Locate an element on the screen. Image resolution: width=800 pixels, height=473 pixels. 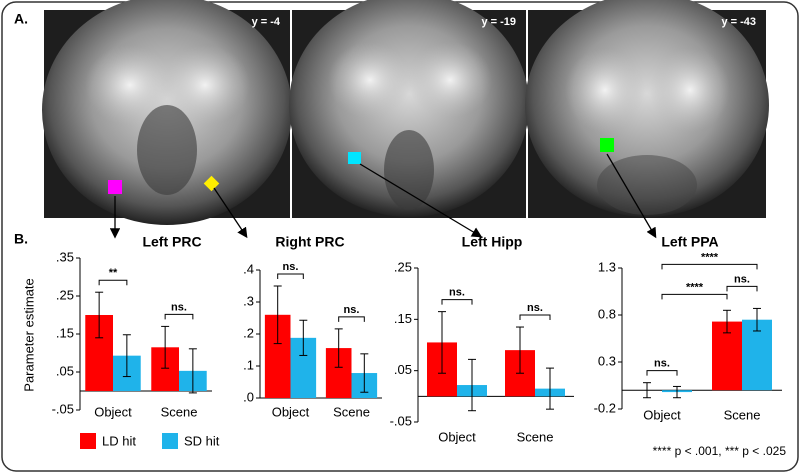
panel-label: B. is located at coordinates (21, 239).